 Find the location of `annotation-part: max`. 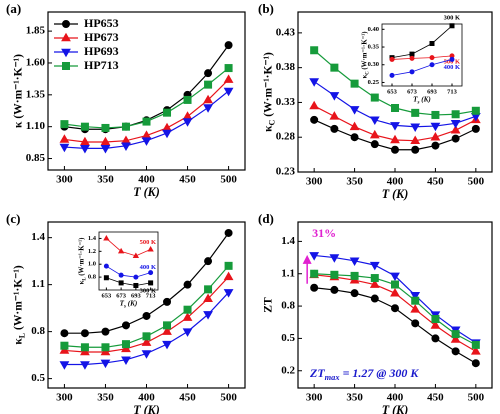

annotation-part: max is located at coordinates (332, 377).